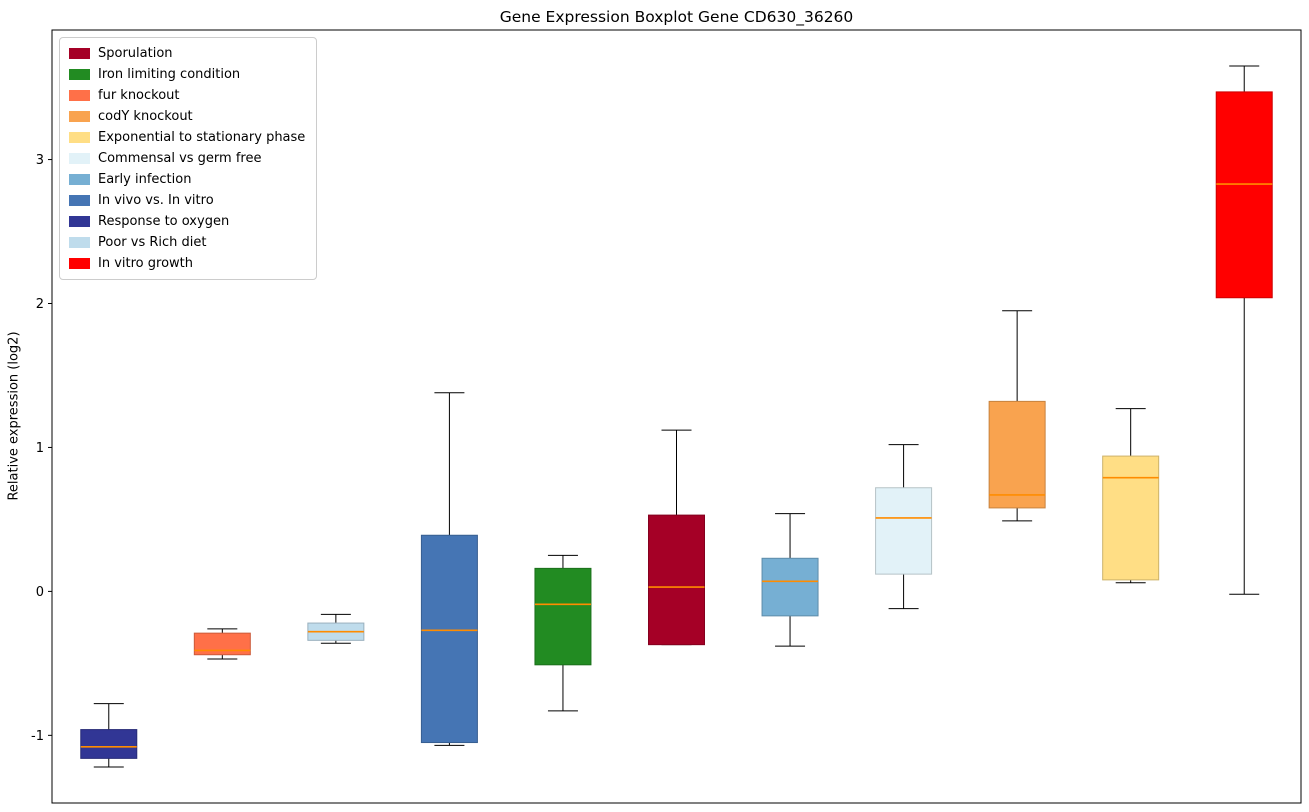 This screenshot has height=812, width=1309. Describe the element at coordinates (135, 53) in the screenshot. I see `legend-label: Sporulation` at that location.